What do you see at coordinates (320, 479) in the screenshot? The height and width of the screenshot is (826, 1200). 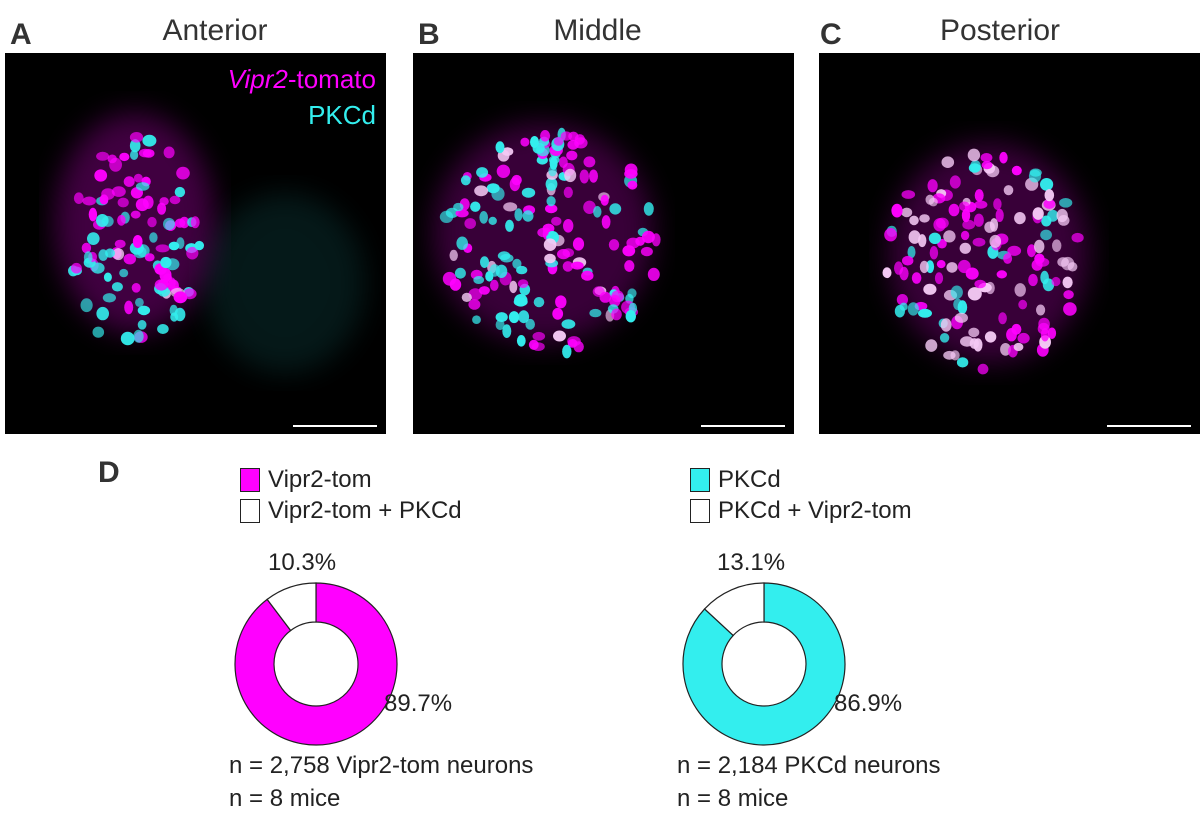 I see `legend-label: Vipr2-tom` at bounding box center [320, 479].